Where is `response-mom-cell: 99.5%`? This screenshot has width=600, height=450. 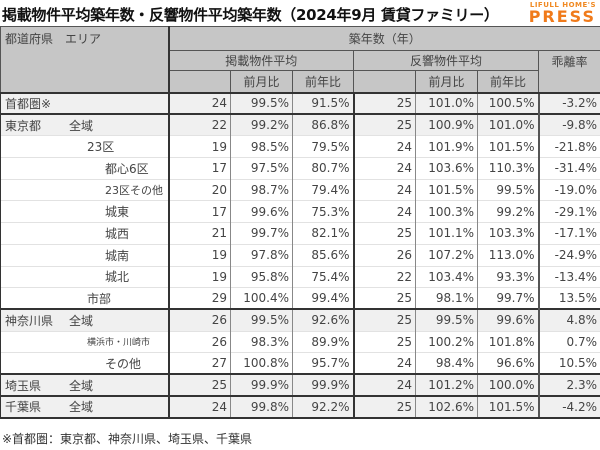
response-mom-cell: 99.5% is located at coordinates (446, 320).